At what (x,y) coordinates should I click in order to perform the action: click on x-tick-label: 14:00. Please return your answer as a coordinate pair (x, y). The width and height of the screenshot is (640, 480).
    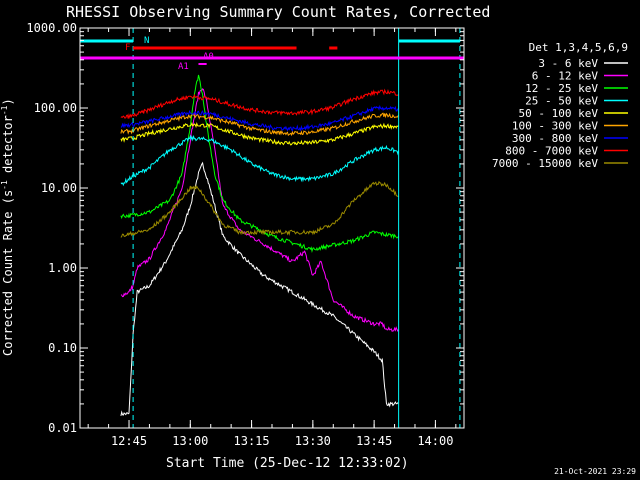
    Looking at the image, I should click on (435, 441).